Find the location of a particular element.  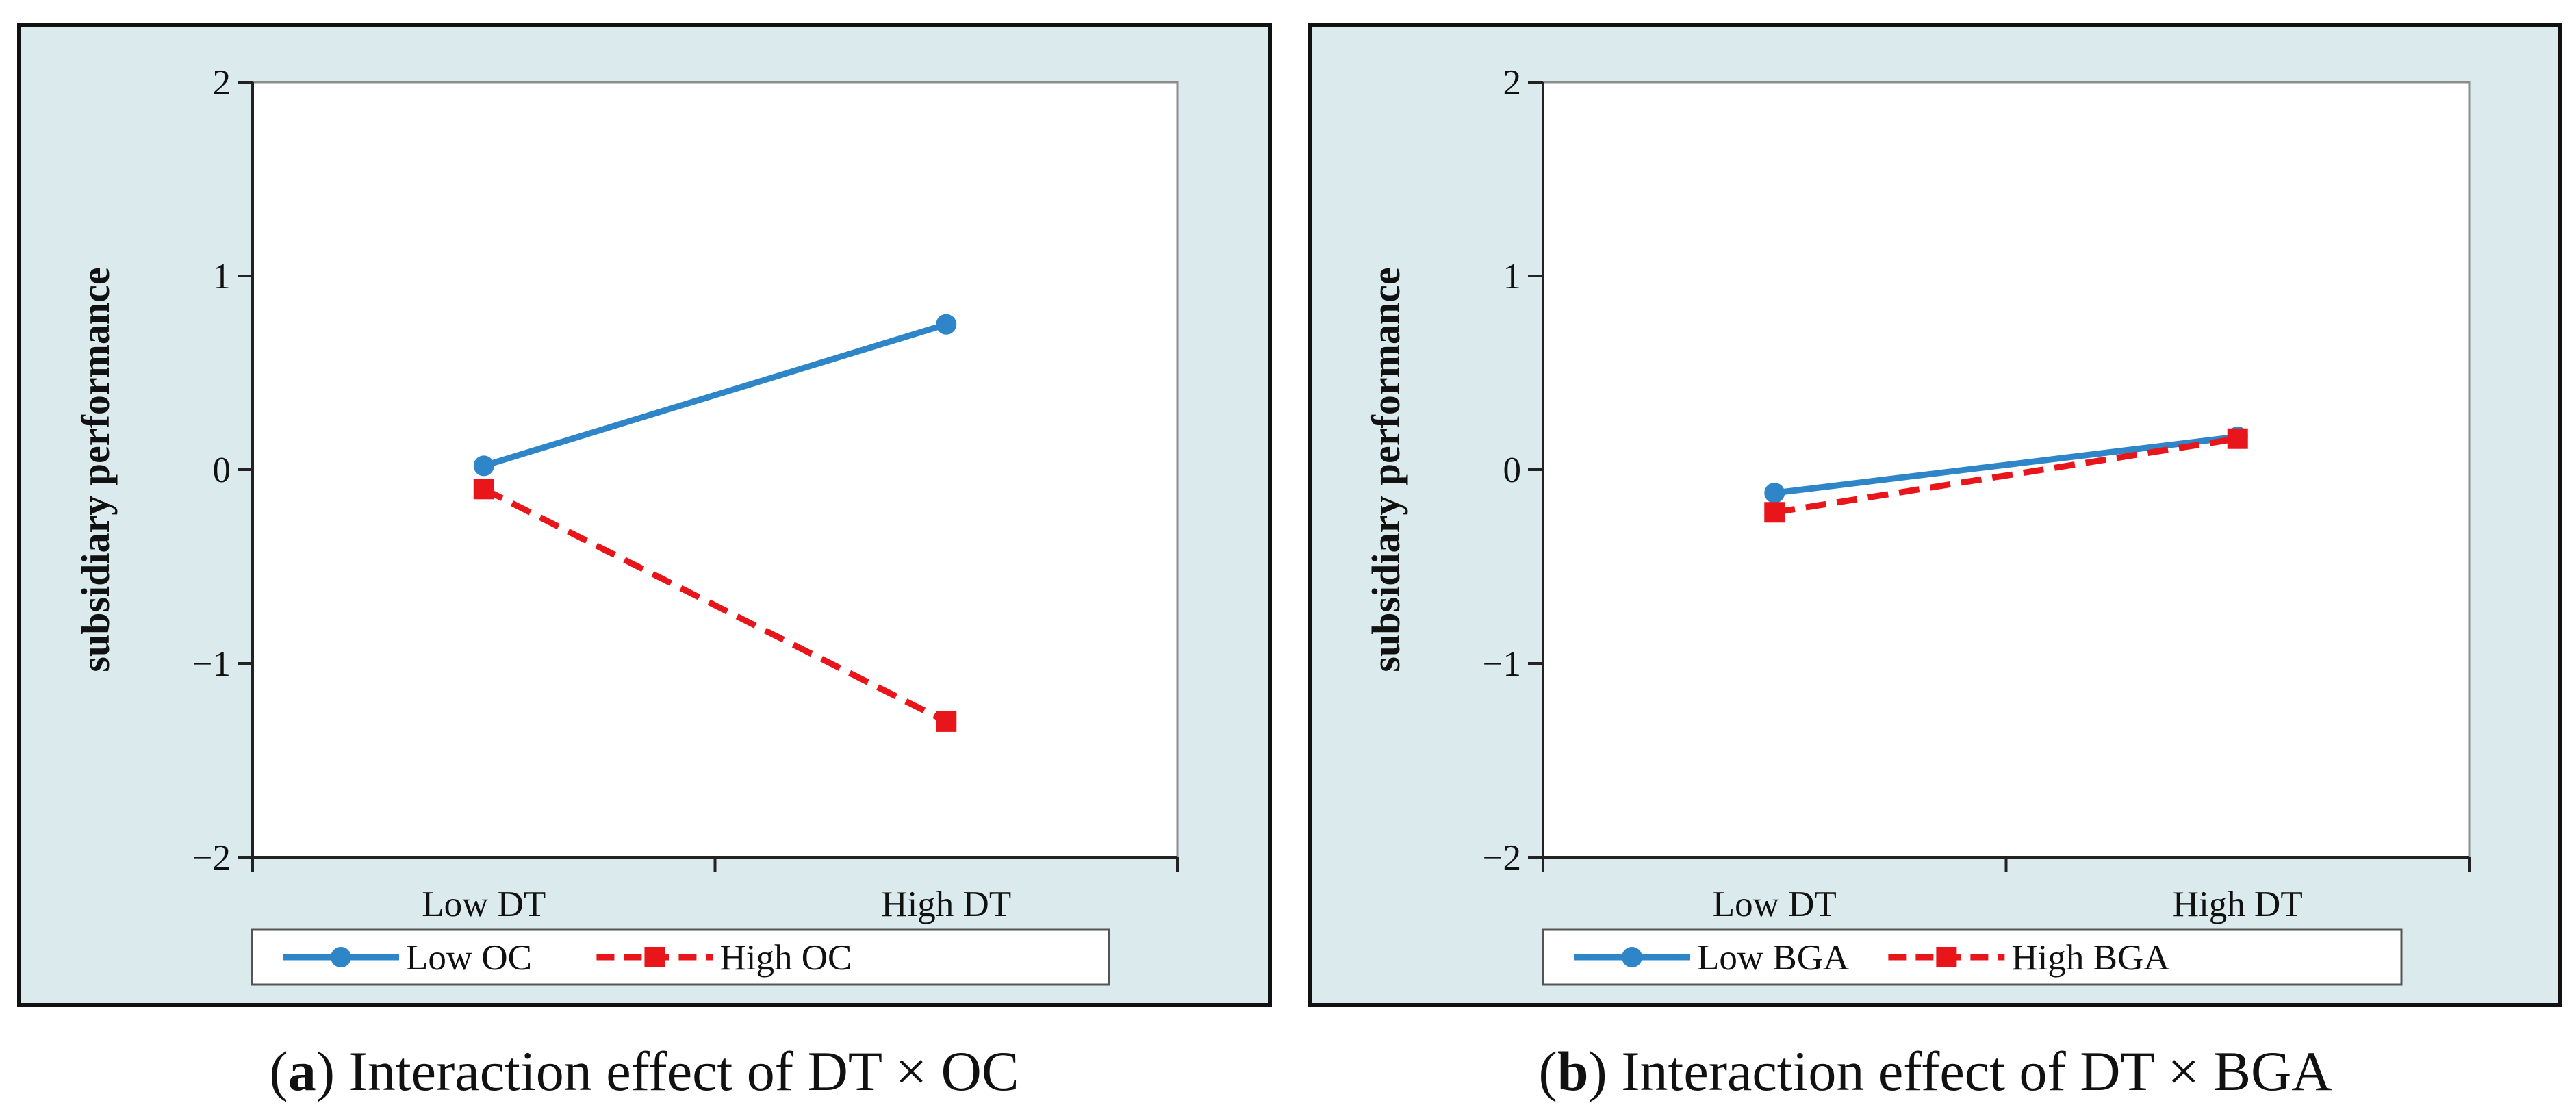

legend-label: High BGA is located at coordinates (2090, 958).